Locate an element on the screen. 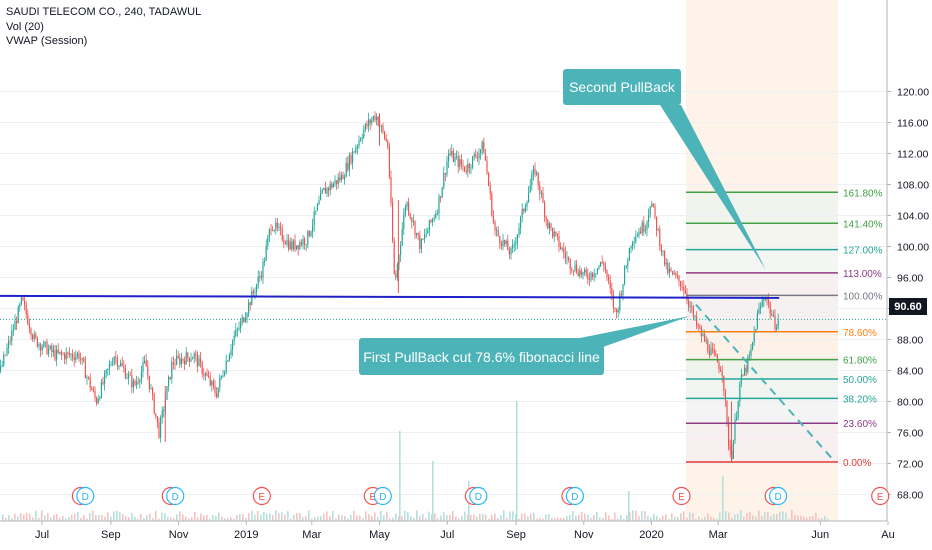 The width and height of the screenshot is (932, 550). event-marker-label: E is located at coordinates (261, 497).